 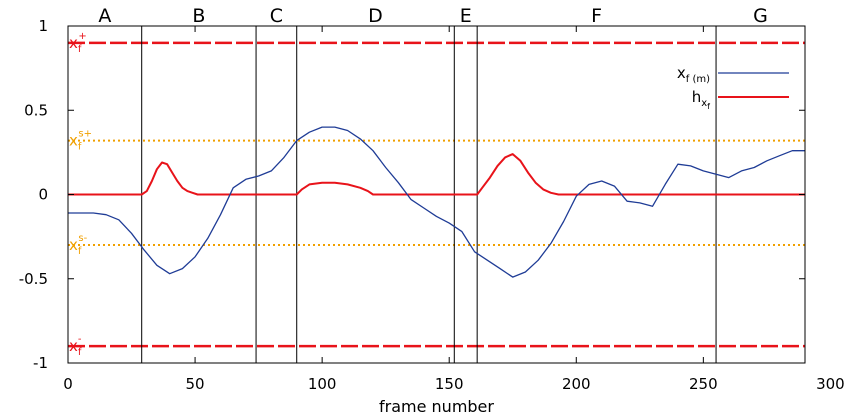 What do you see at coordinates (80, 141) in the screenshot?
I see `reference-label-2: xfs+` at bounding box center [80, 141].